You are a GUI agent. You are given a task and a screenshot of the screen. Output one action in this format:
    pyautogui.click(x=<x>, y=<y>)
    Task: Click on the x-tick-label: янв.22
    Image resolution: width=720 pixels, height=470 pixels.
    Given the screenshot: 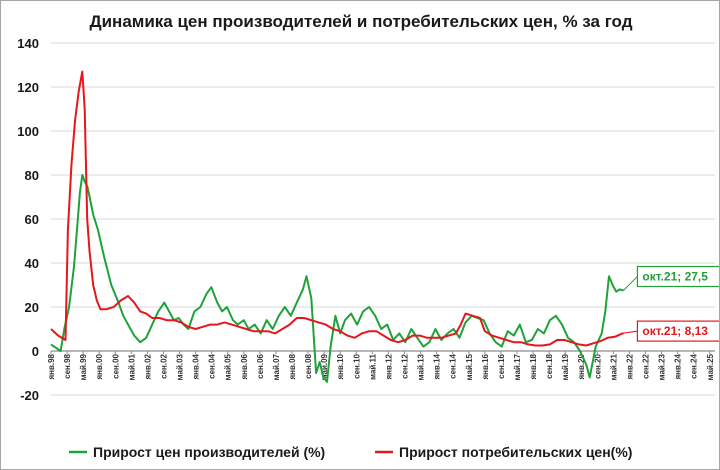 What is the action you would take?
    pyautogui.click(x=629, y=366)
    